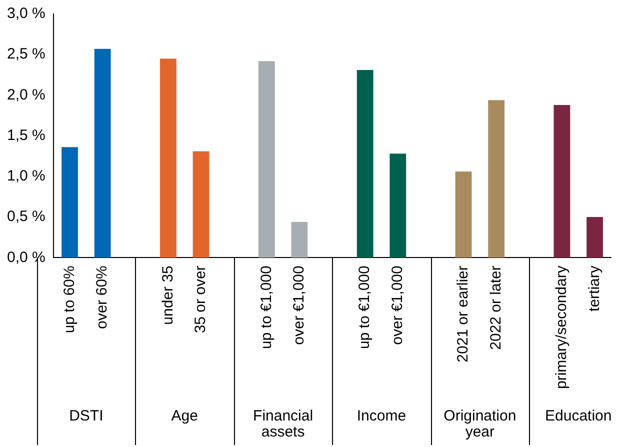  What do you see at coordinates (26, 257) in the screenshot?
I see `y-tick-label: 0,0 %` at bounding box center [26, 257].